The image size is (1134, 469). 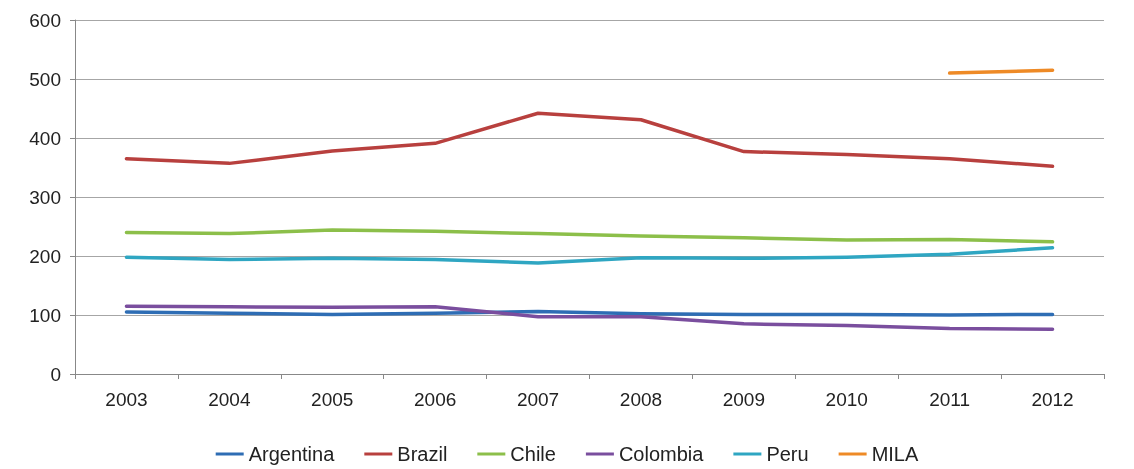 What do you see at coordinates (533, 454) in the screenshot?
I see `legend-label: Chile` at bounding box center [533, 454].